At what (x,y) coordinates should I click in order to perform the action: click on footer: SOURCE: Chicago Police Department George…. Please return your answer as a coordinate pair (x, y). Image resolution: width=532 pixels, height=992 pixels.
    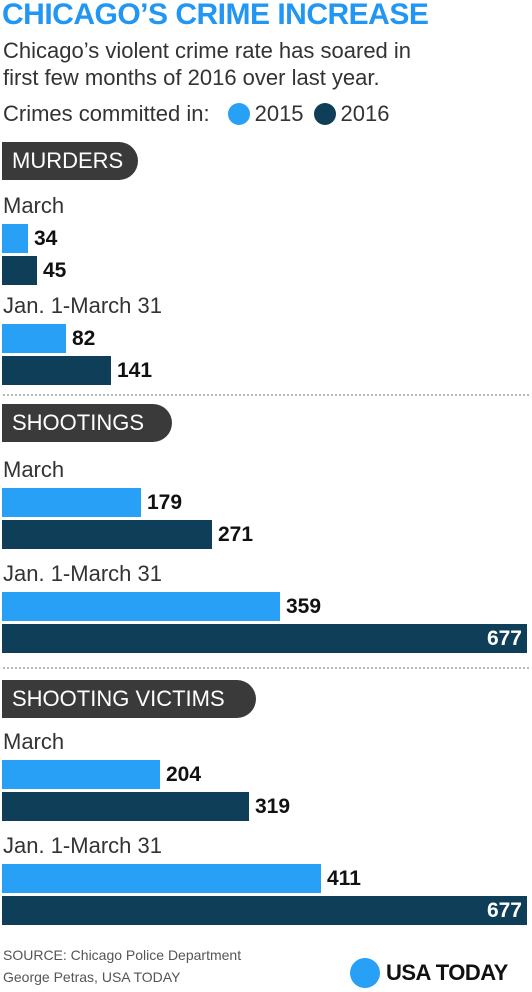
    Looking at the image, I should click on (122, 966).